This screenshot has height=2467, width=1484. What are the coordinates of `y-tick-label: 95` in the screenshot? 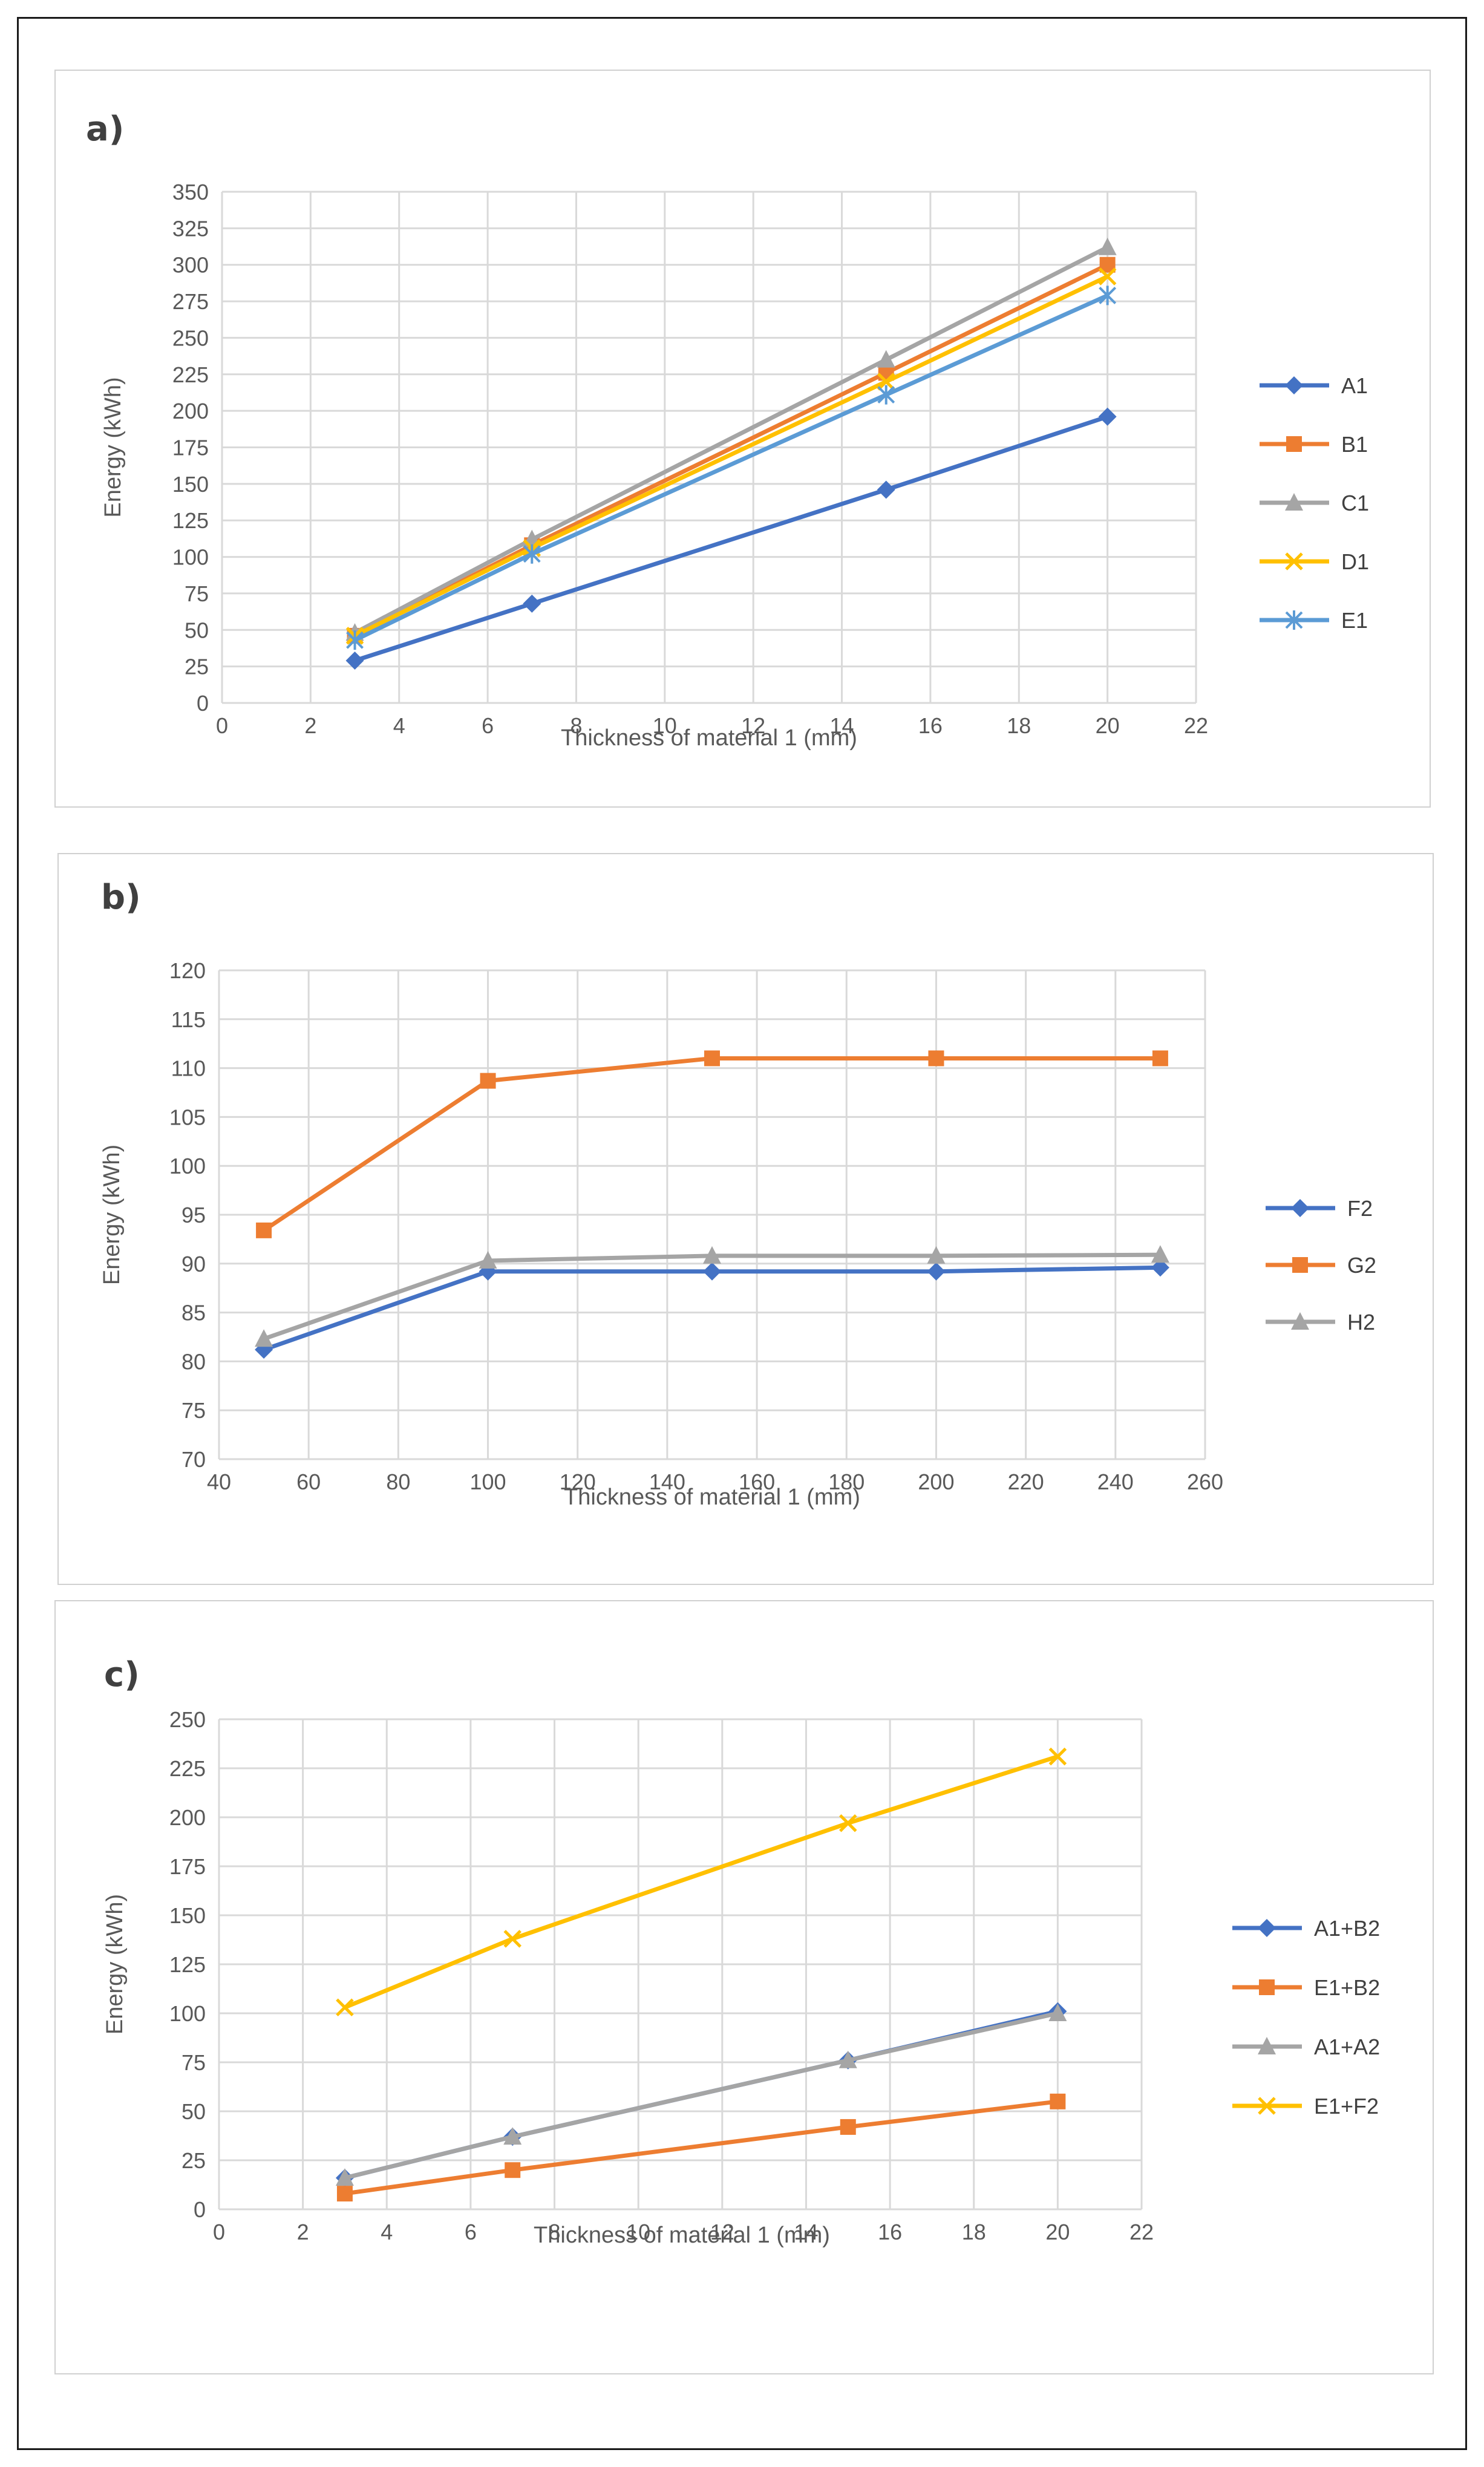 It's located at (193, 1215).